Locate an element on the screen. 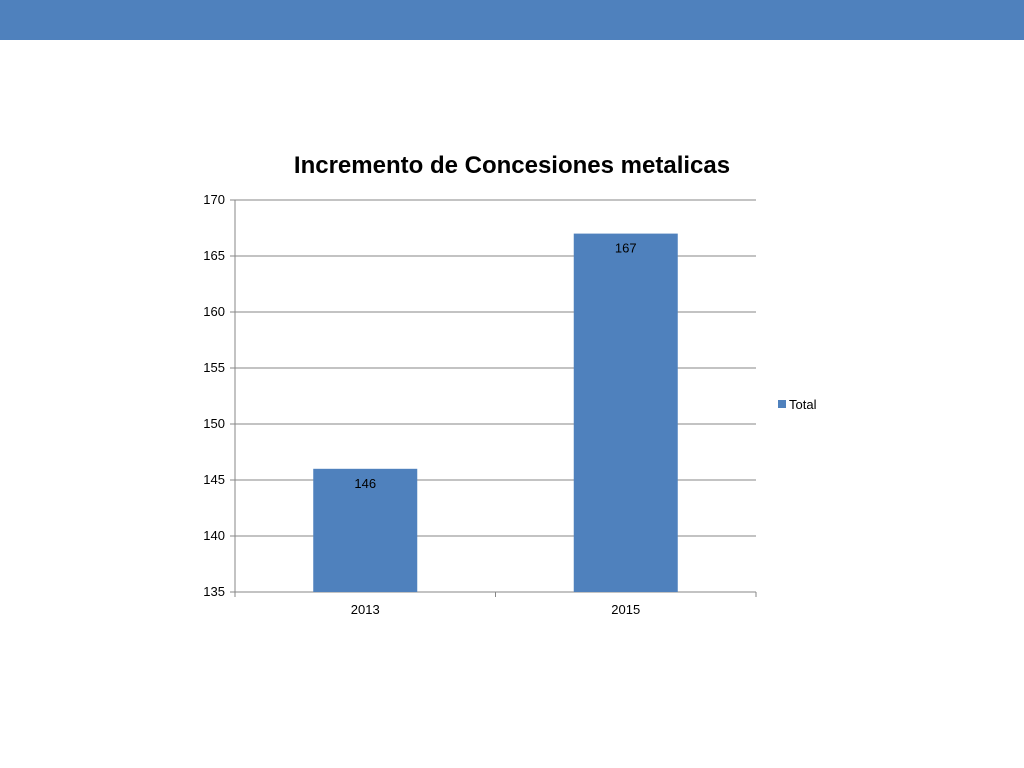 The height and width of the screenshot is (768, 1024). chart-title: Incremento de Concesiones metalicas is located at coordinates (512, 166).